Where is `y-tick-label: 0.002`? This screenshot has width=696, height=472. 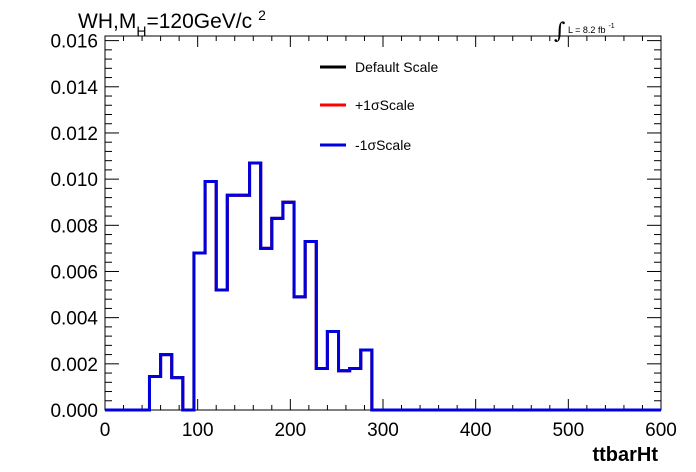
y-tick-label: 0.002 is located at coordinates (74, 365).